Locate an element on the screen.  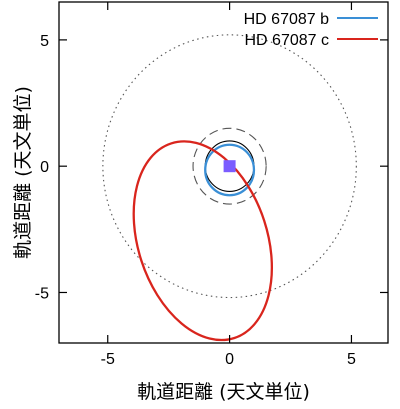
y-axis-title: 軌道距離 (天文単位) is located at coordinates (23, 172).